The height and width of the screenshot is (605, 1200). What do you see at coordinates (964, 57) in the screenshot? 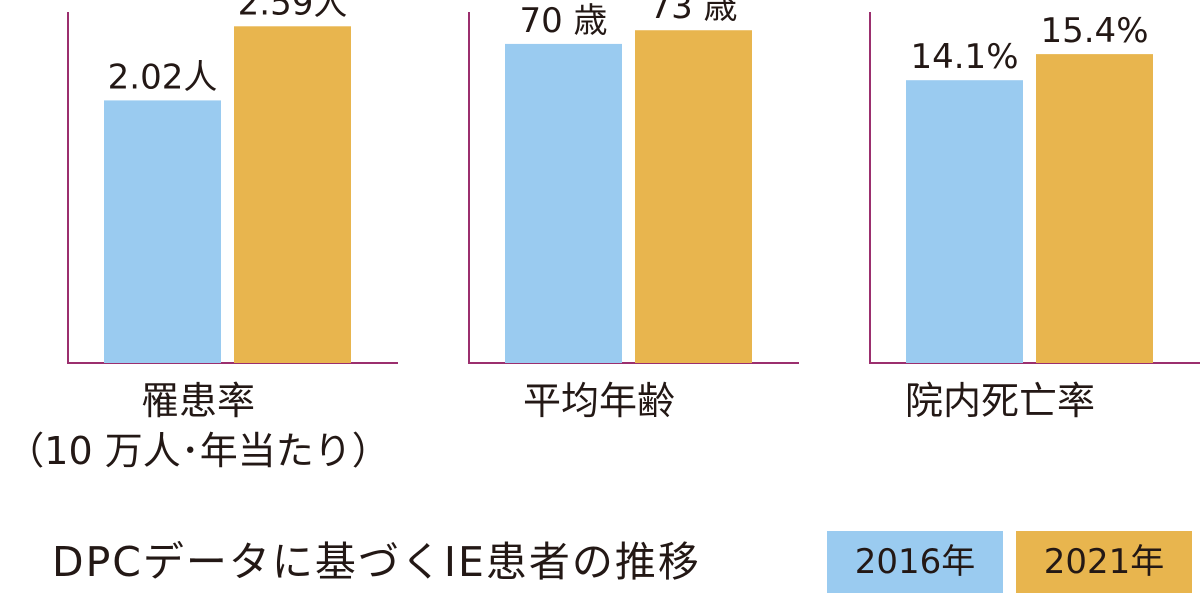
I see `bar-value-label: 14.1%` at bounding box center [964, 57].